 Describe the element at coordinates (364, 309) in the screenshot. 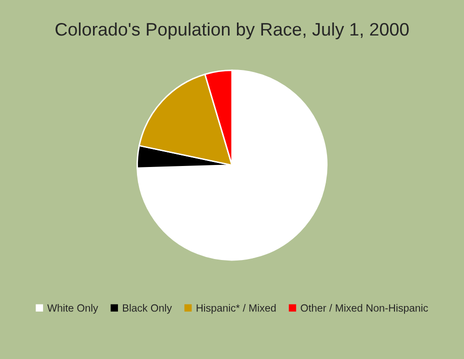

I see `legend-label: Other / Mixed Non-Hispanic` at that location.